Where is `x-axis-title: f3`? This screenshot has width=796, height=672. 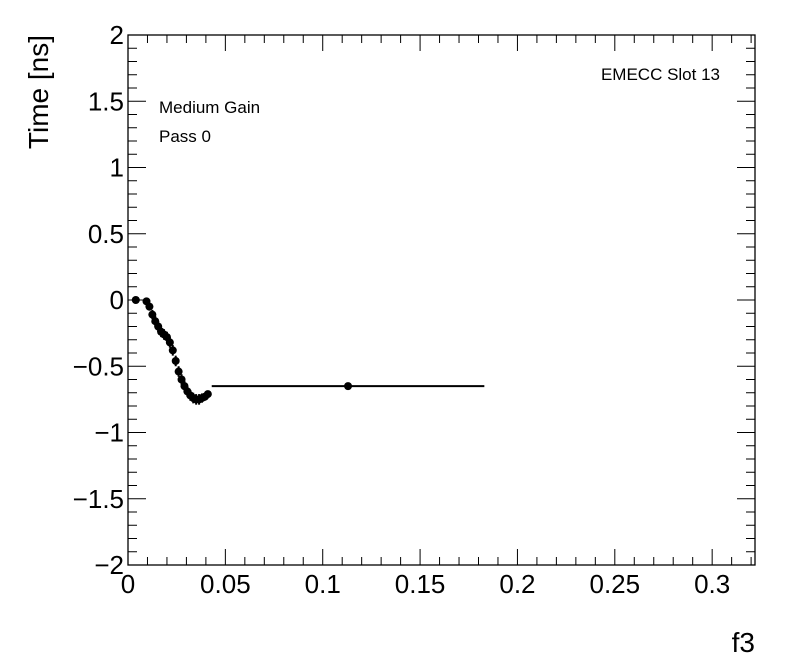
x-axis-title: f3 is located at coordinates (743, 642).